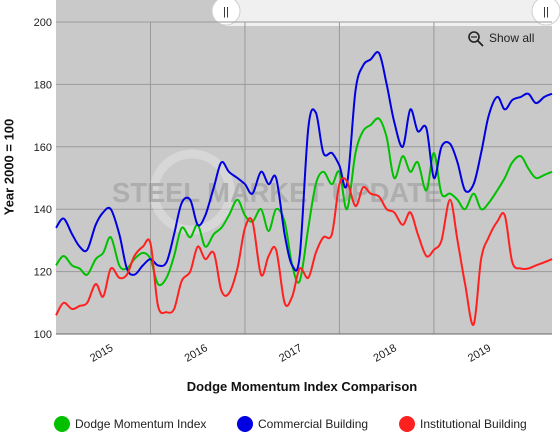 The height and width of the screenshot is (434, 560). I want to click on x-axis: 2015 2016 2017 2018 2019, so click(290, 353).